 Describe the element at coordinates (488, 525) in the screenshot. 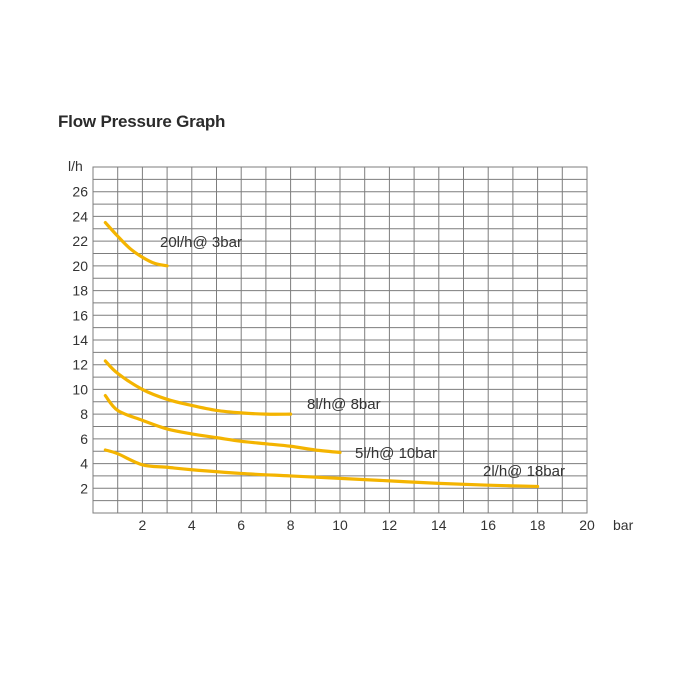

I see `x-tick-label: 16` at that location.